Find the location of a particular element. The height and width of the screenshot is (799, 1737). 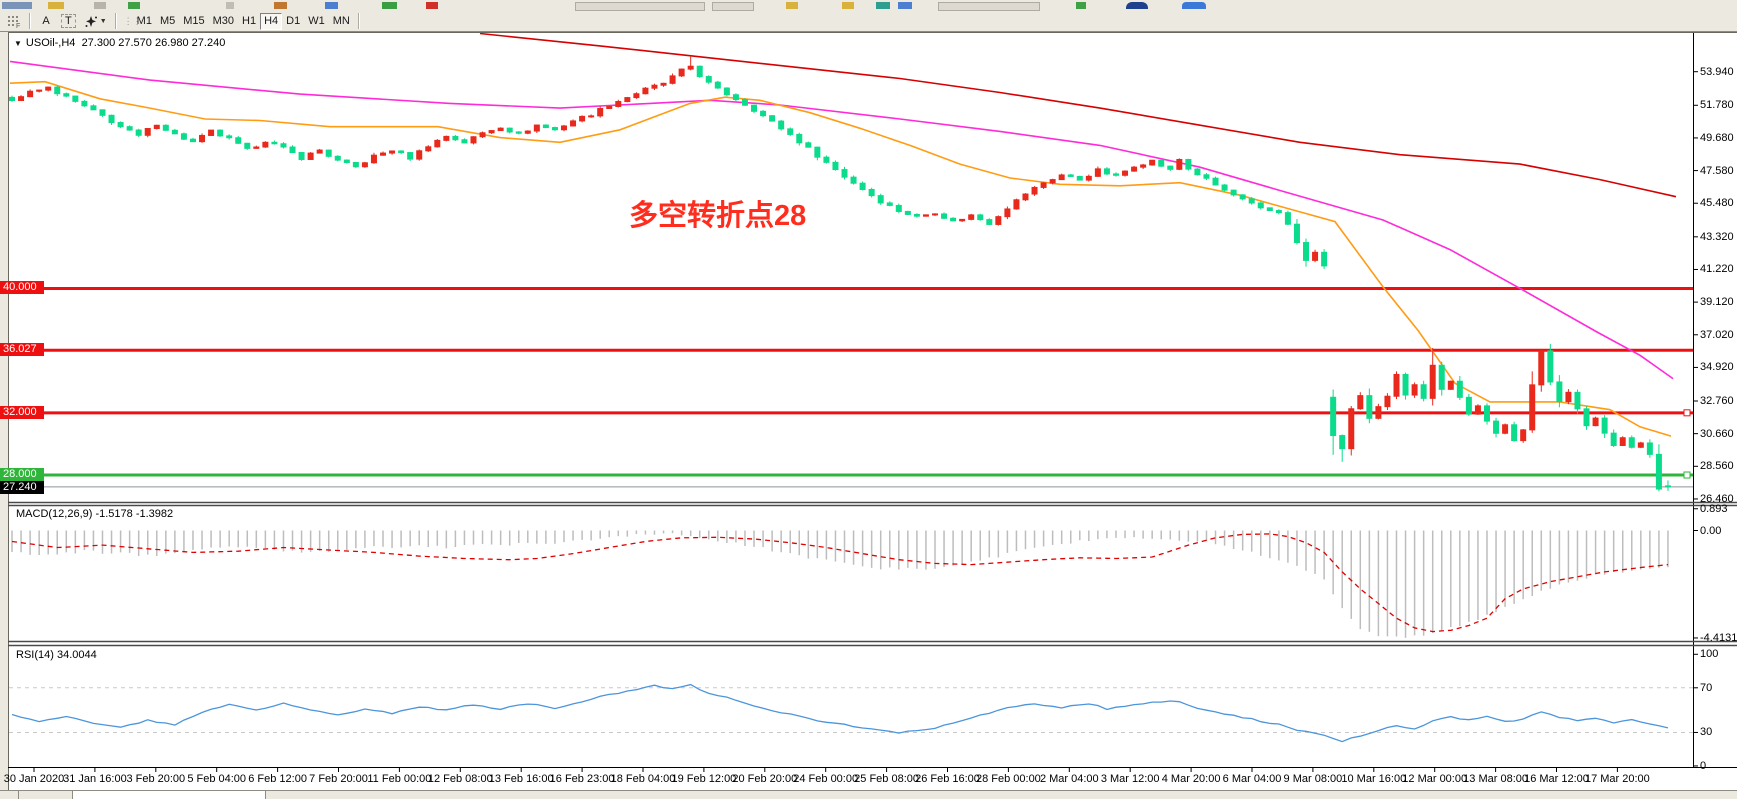

profile-icon is located at coordinates (100, 5).